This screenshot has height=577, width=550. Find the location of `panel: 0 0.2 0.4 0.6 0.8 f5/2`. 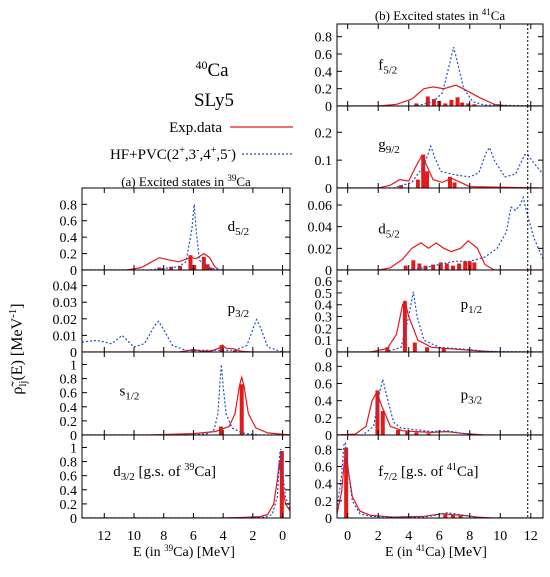

panel: 0 0.2 0.4 0.6 0.8 f5/2 is located at coordinates (429, 69).